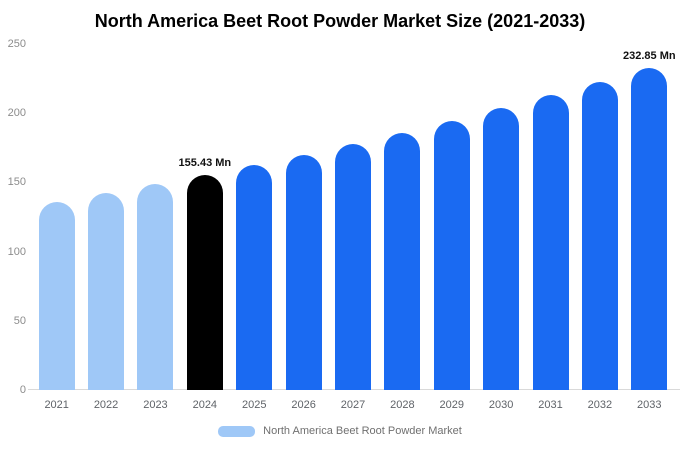  What do you see at coordinates (16, 251) in the screenshot?
I see `y-axis-tick-100: 100` at bounding box center [16, 251].